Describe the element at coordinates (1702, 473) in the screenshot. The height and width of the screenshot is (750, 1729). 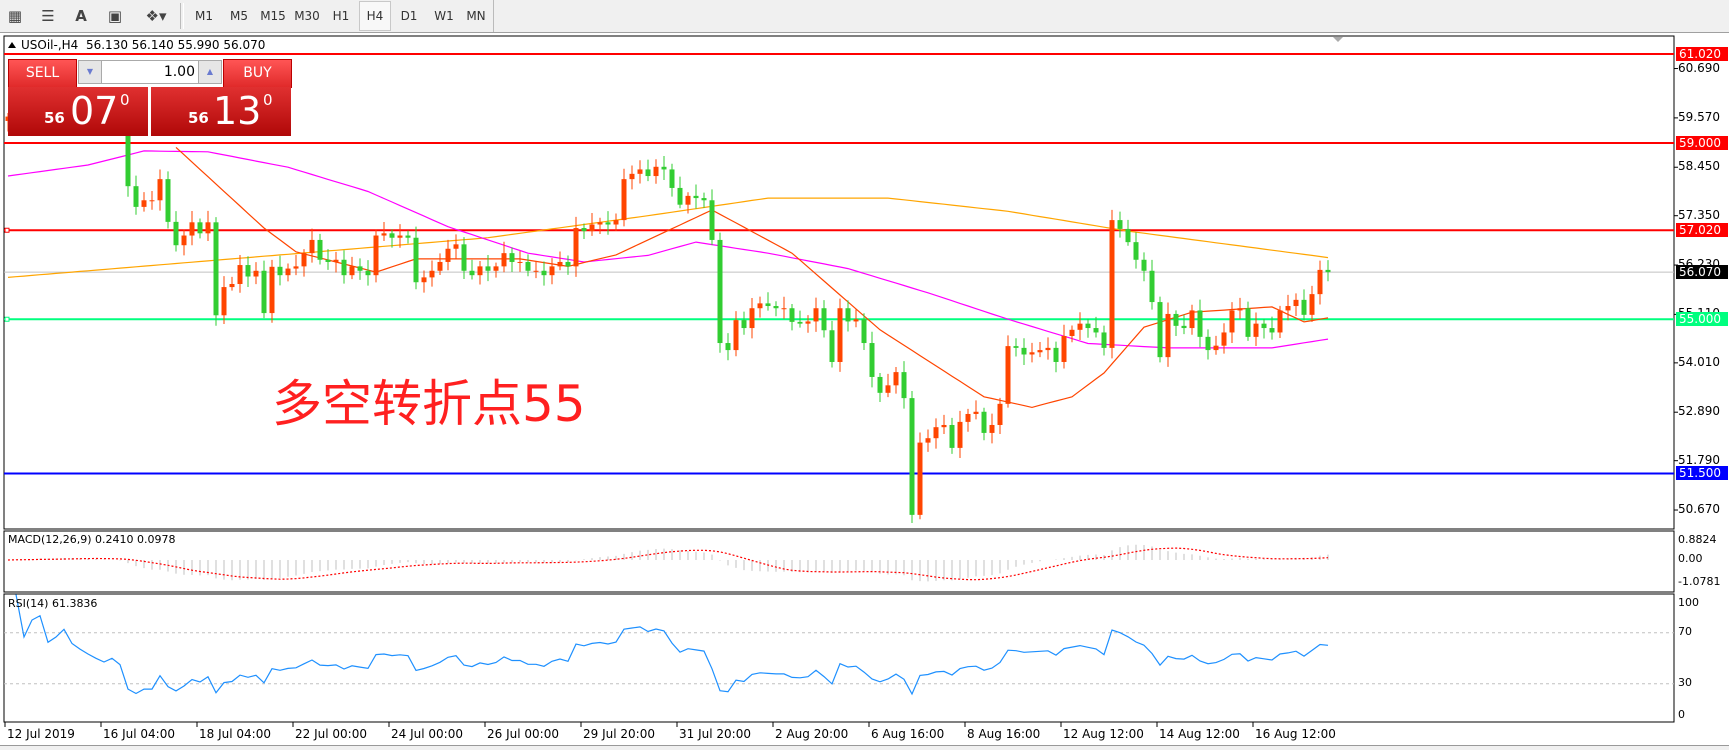
I see `price-line-tag: 51.500` at that location.